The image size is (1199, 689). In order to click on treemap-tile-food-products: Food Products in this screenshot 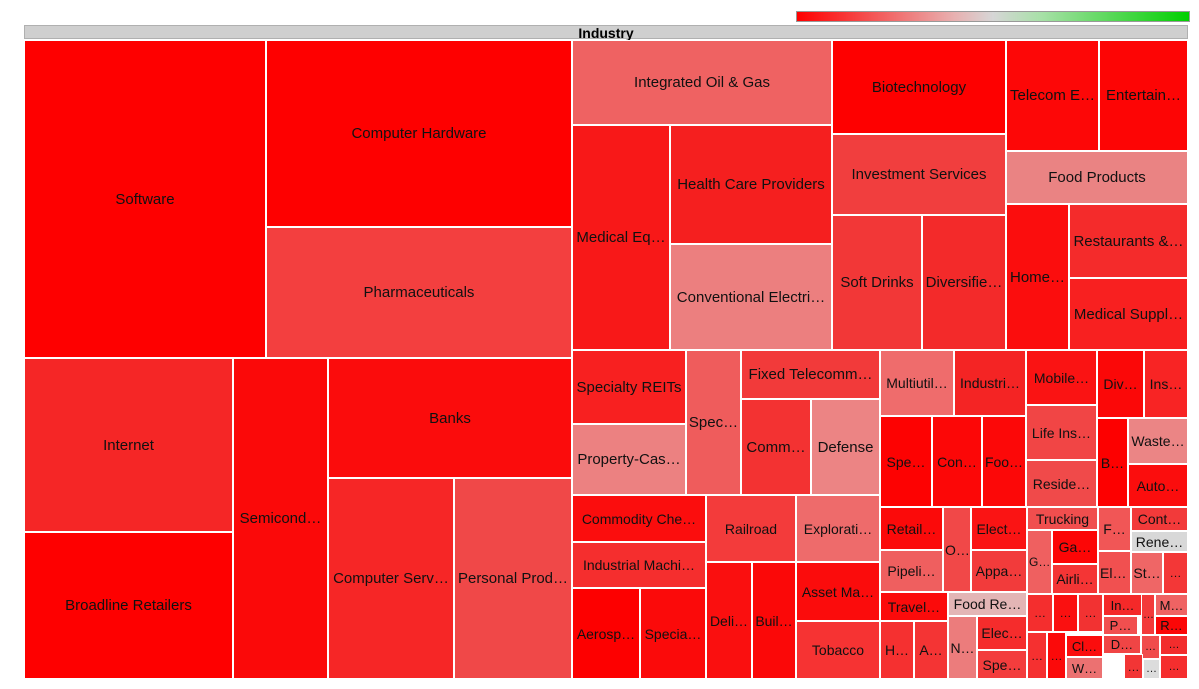, I will do `click(1097, 177)`.